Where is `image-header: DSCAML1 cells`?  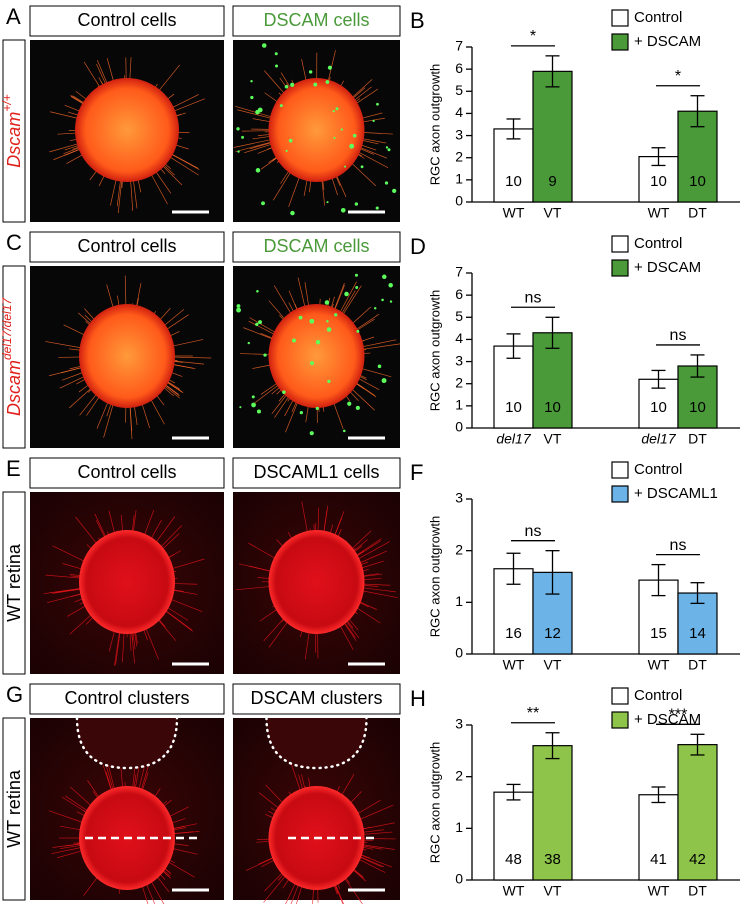
image-header: DSCAML1 cells is located at coordinates (316, 472).